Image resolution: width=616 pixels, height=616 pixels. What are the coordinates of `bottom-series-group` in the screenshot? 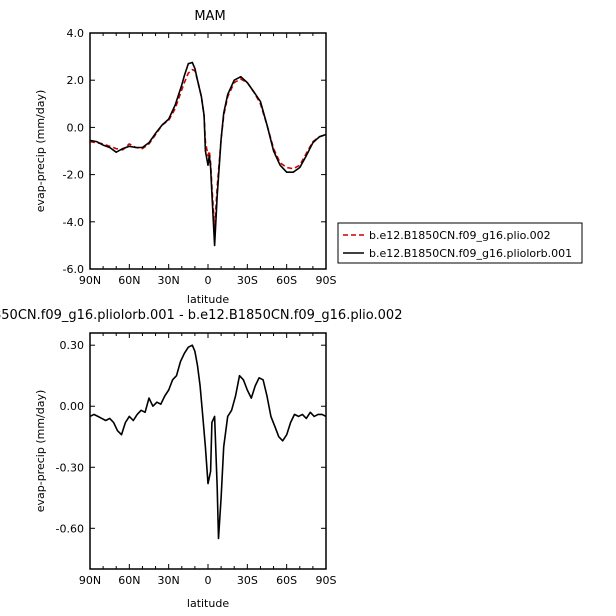 It's located at (208, 442).